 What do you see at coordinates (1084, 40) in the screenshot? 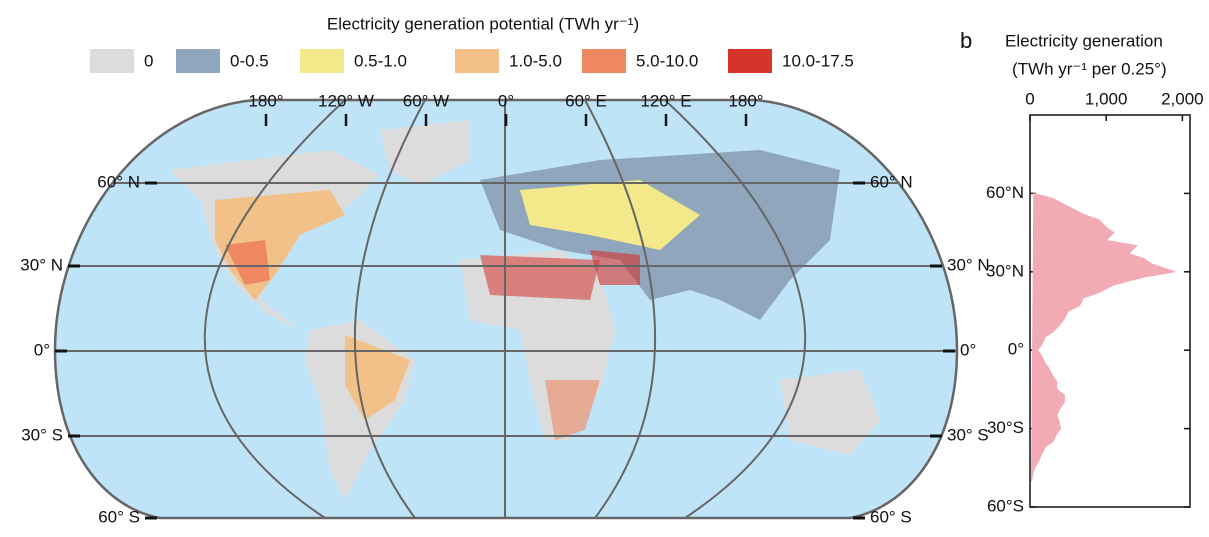
I see `chart-title: Electricity generation` at bounding box center [1084, 40].